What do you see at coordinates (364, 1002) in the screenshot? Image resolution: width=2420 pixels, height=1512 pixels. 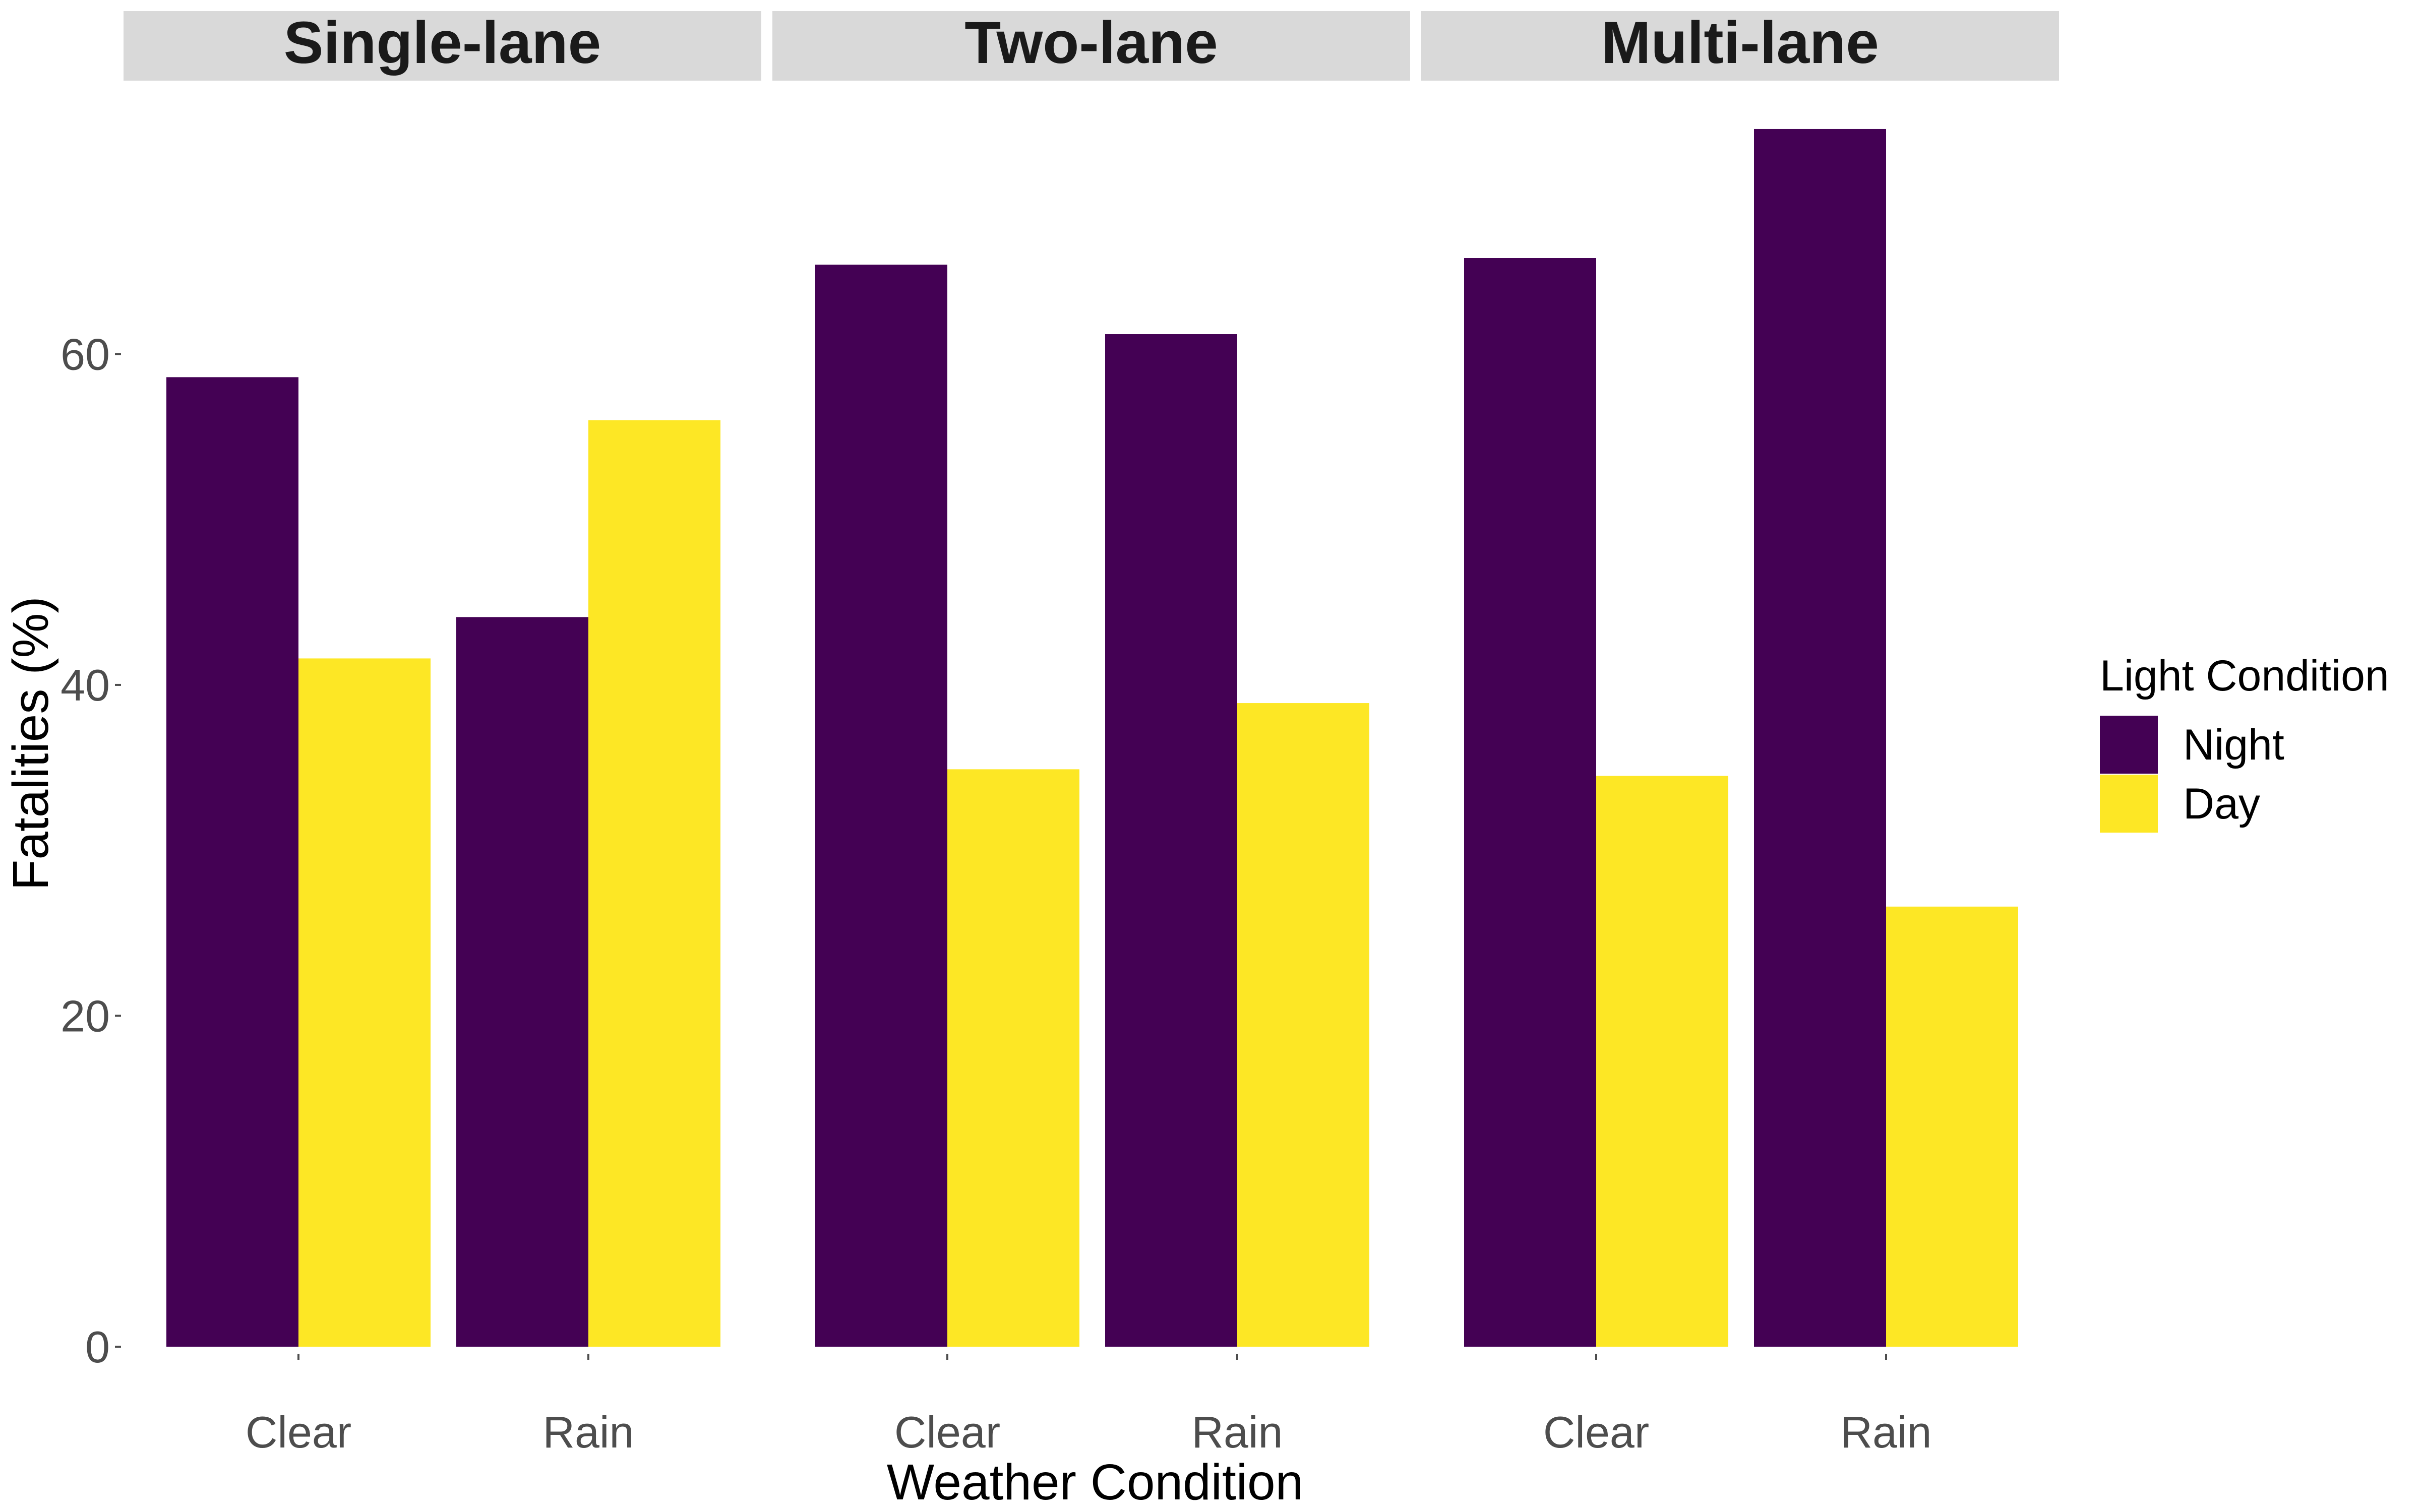 I see `bar-single-lane-clear-day` at bounding box center [364, 1002].